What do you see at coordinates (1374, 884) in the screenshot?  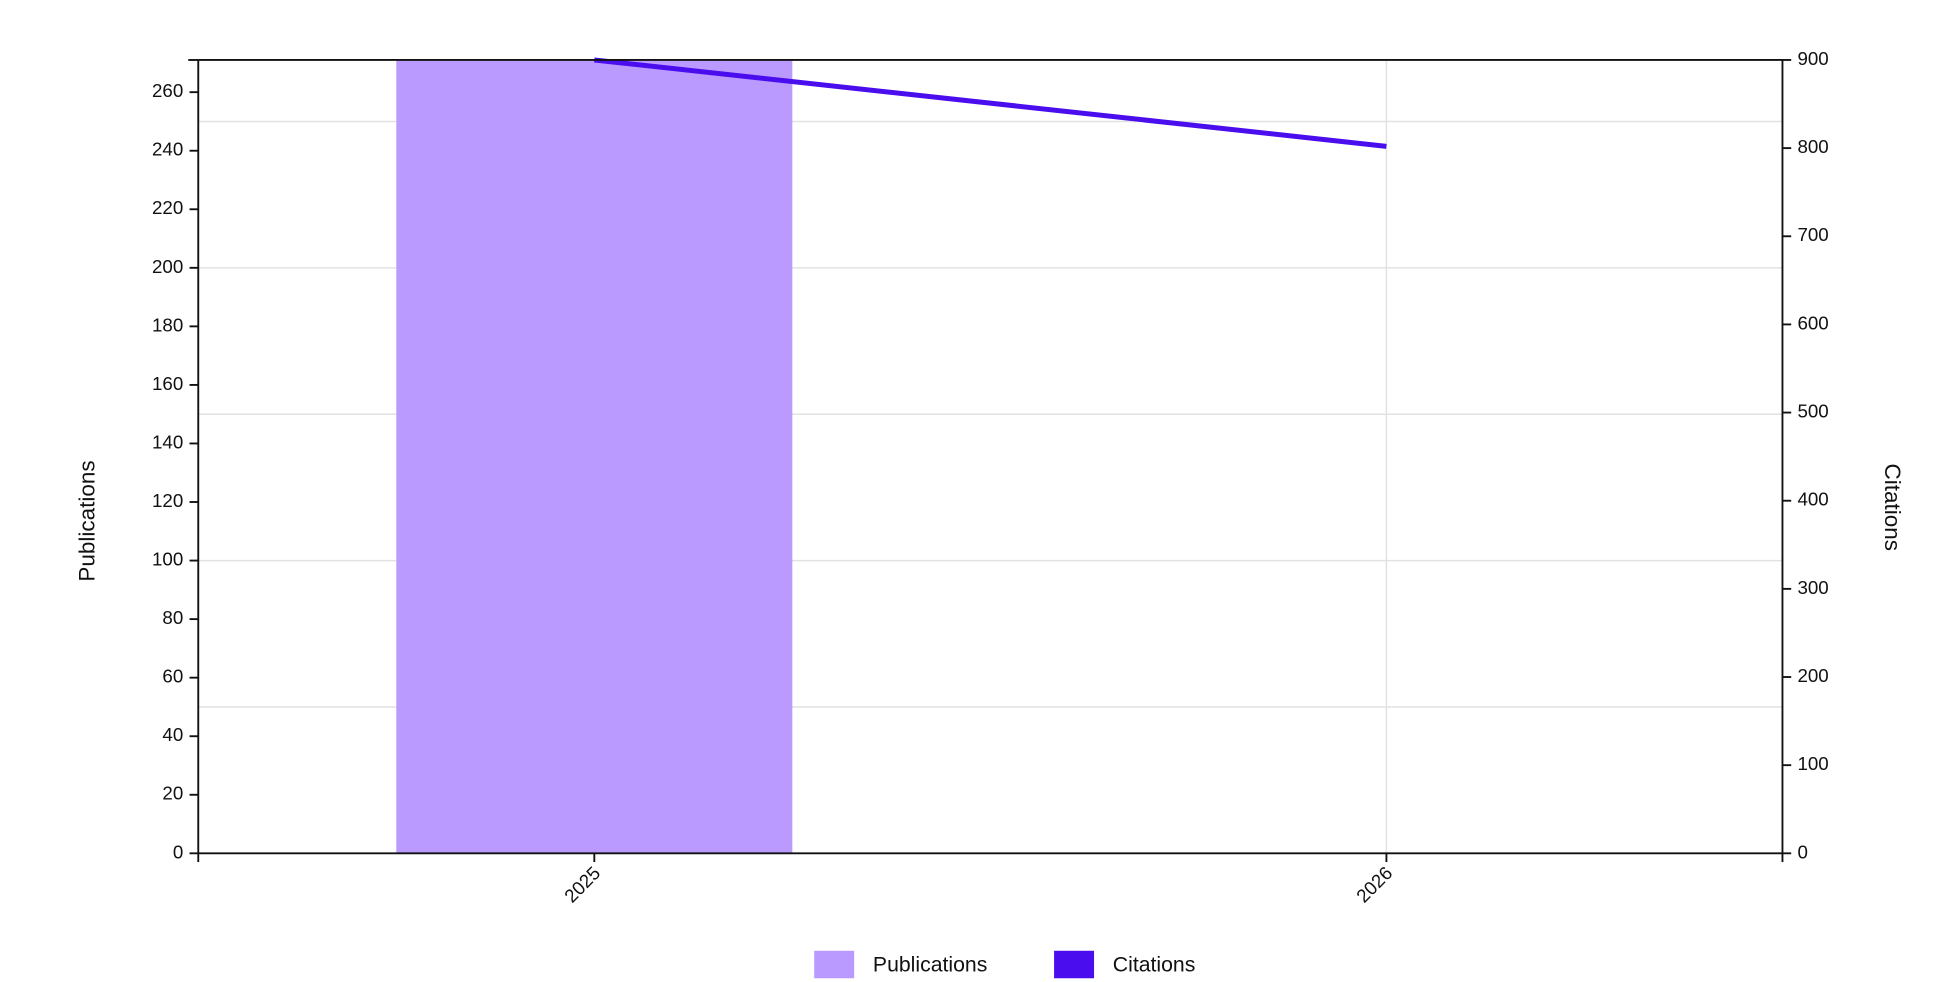 I see `x-tick-label: 2026` at bounding box center [1374, 884].